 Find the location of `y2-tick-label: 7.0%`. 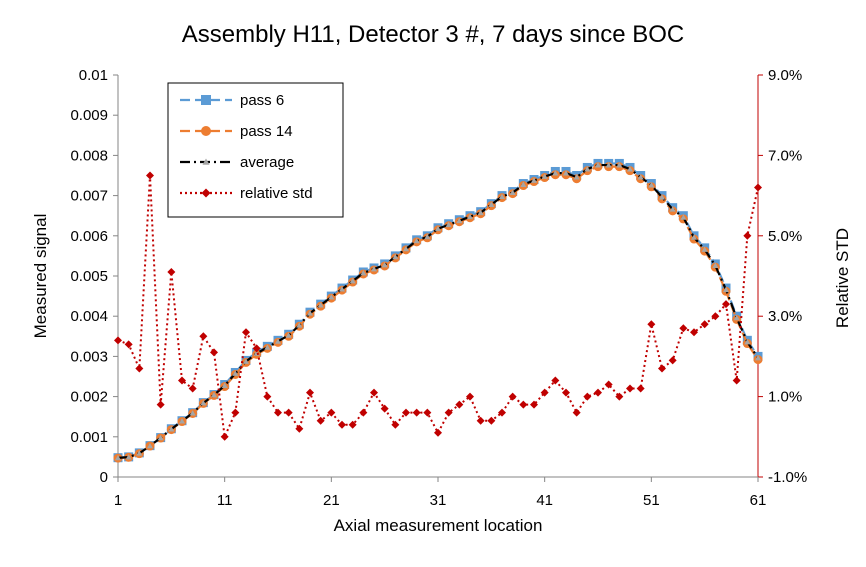

y2-tick-label: 7.0% is located at coordinates (785, 155).